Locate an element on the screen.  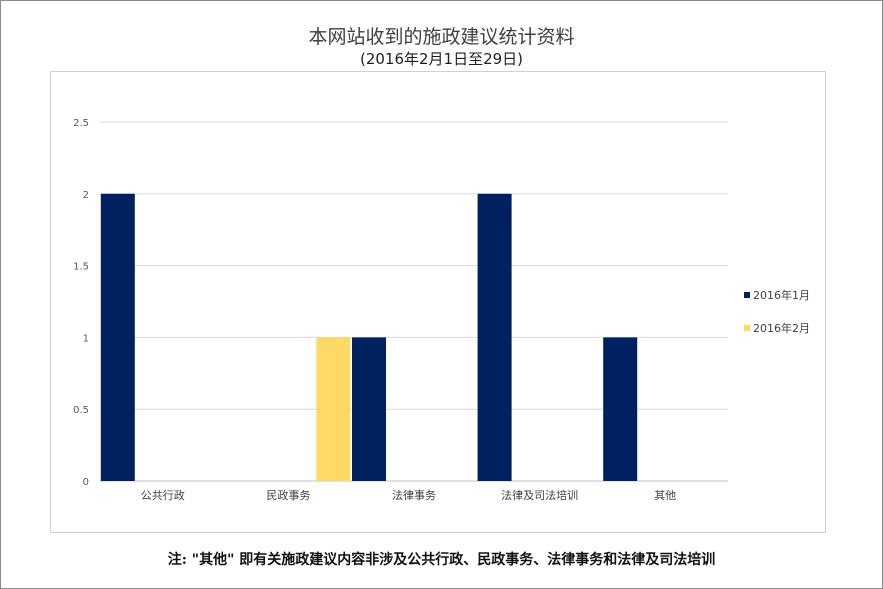
legend-entry: 2016年1月 is located at coordinates (781, 295).